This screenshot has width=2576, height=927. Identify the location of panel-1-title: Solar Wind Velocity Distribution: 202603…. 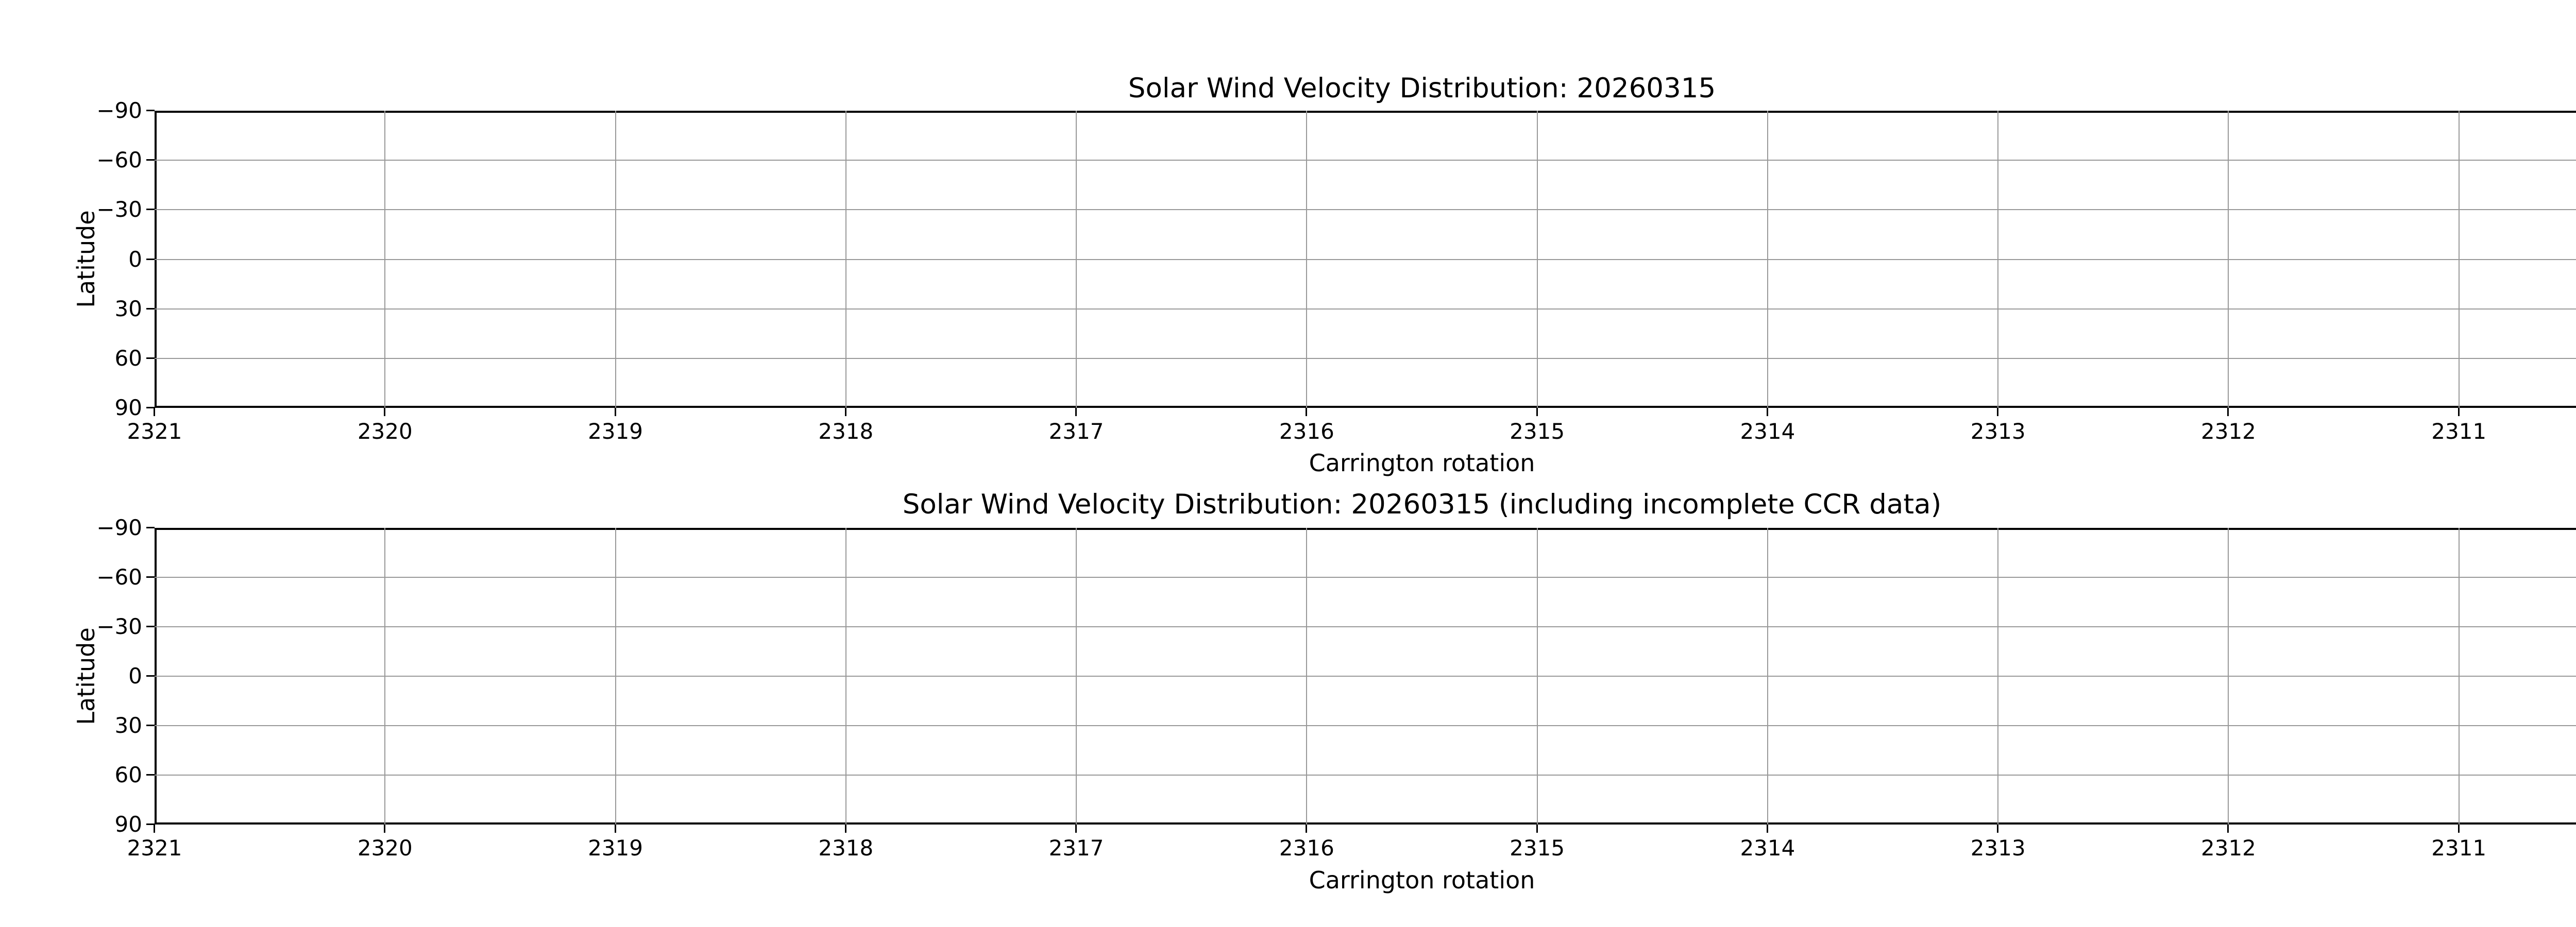
(1422, 88).